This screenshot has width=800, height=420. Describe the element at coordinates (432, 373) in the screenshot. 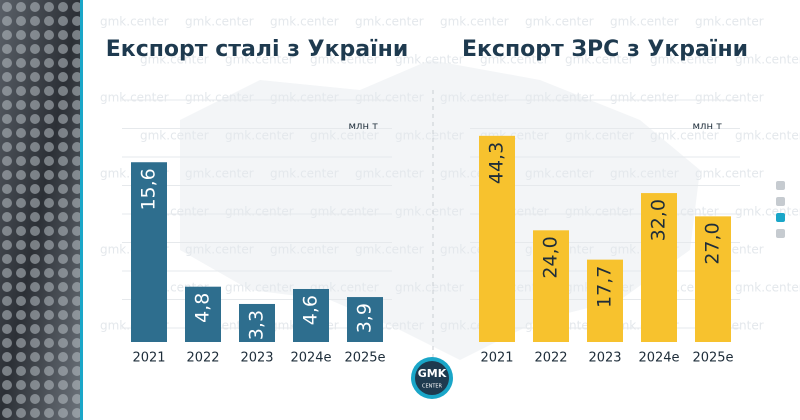

I see `logo-text: GMK` at that location.